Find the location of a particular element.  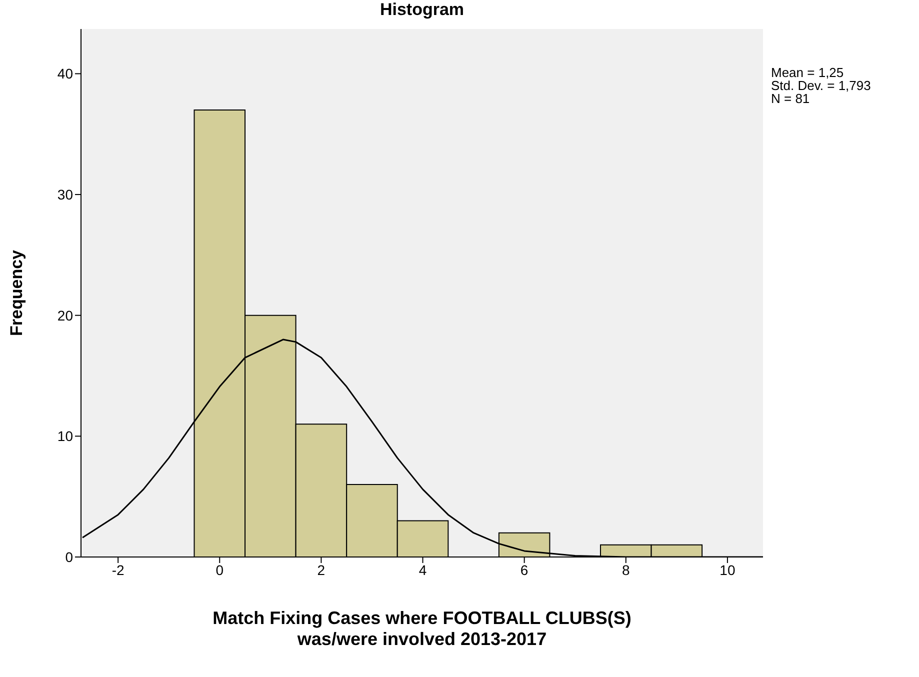

y-tick-label: 40 is located at coordinates (65, 74).